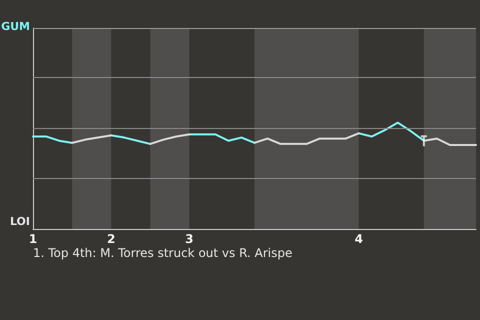 Image resolution: width=480 pixels, height=320 pixels. What do you see at coordinates (358, 239) in the screenshot?
I see `x-tick-label: 4` at bounding box center [358, 239].